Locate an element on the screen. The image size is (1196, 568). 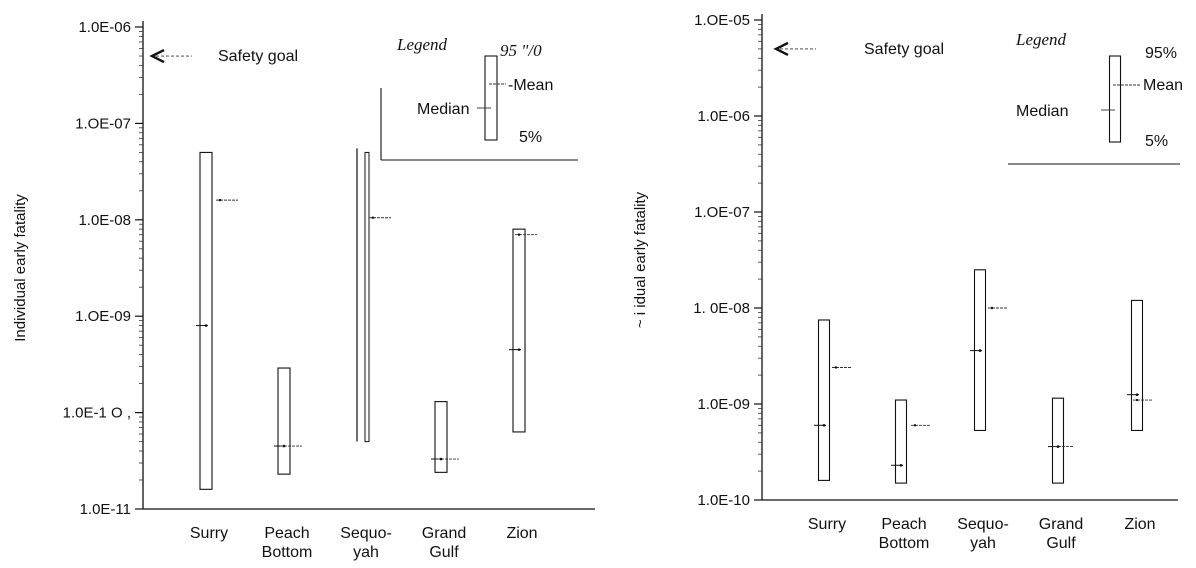
y-axis-label: ~ i idual early fatality is located at coordinates (640, 259).